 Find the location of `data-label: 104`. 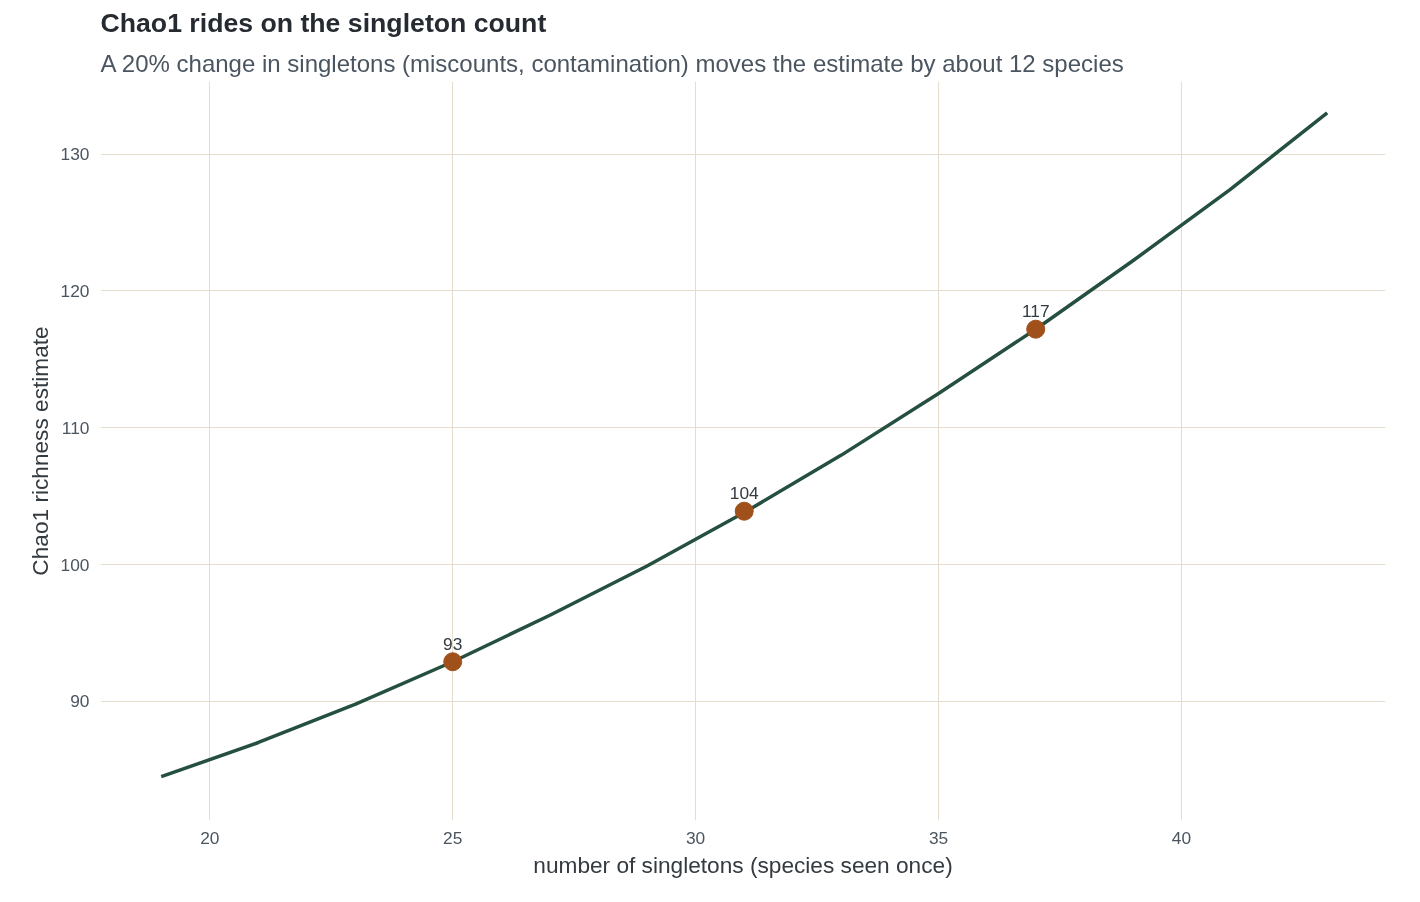

data-label: 104 is located at coordinates (744, 493).